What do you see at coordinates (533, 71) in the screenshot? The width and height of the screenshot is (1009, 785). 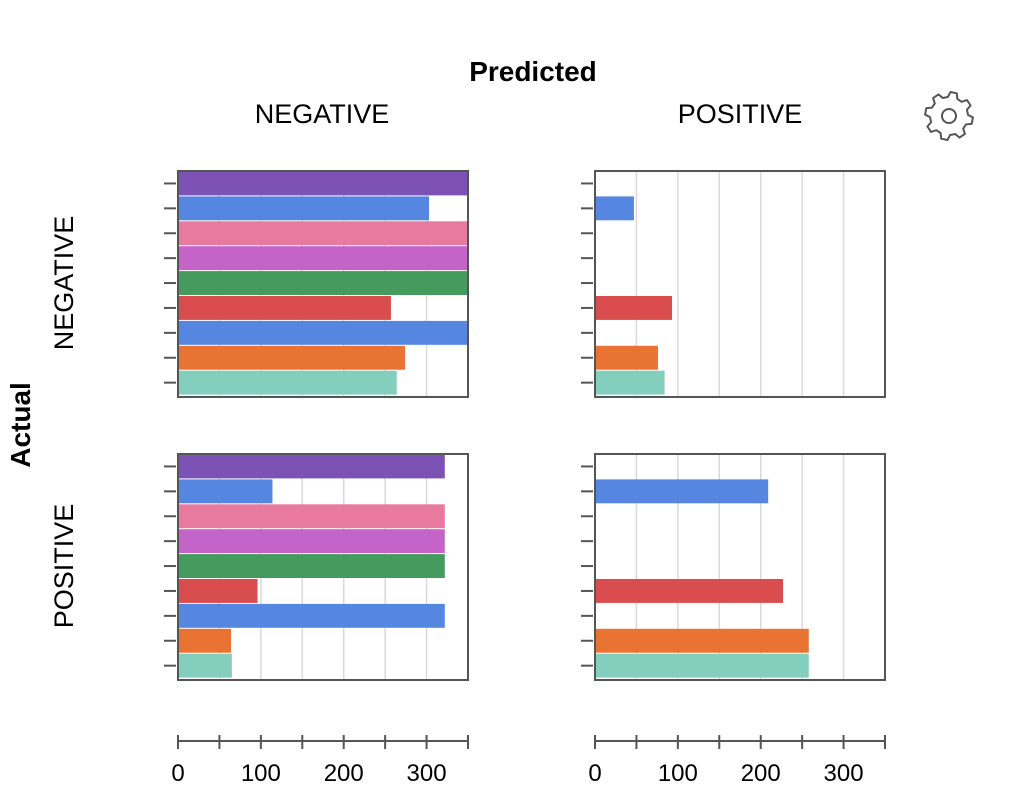 I see `predicted-axis-title: Predicted` at bounding box center [533, 71].